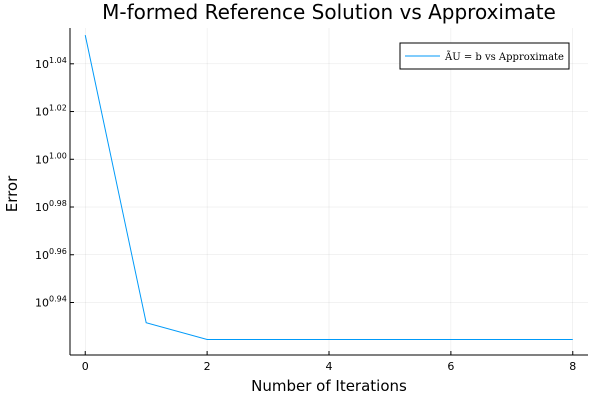 This screenshot has width=600, height=400. I want to click on x-axis-label: Number of Iterations, so click(329, 386).